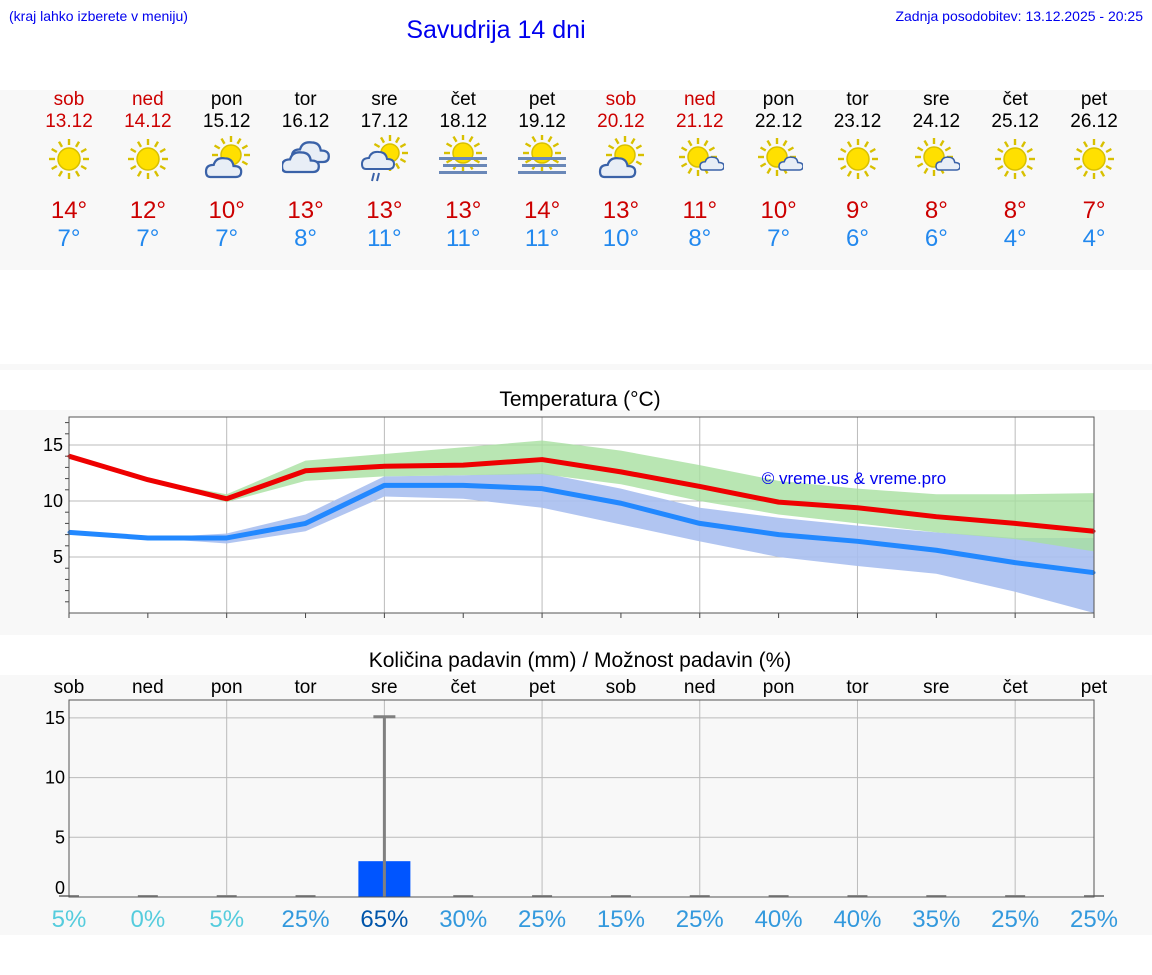  What do you see at coordinates (384, 159) in the screenshot?
I see `sun-cloud-rain-icon` at bounding box center [384, 159].